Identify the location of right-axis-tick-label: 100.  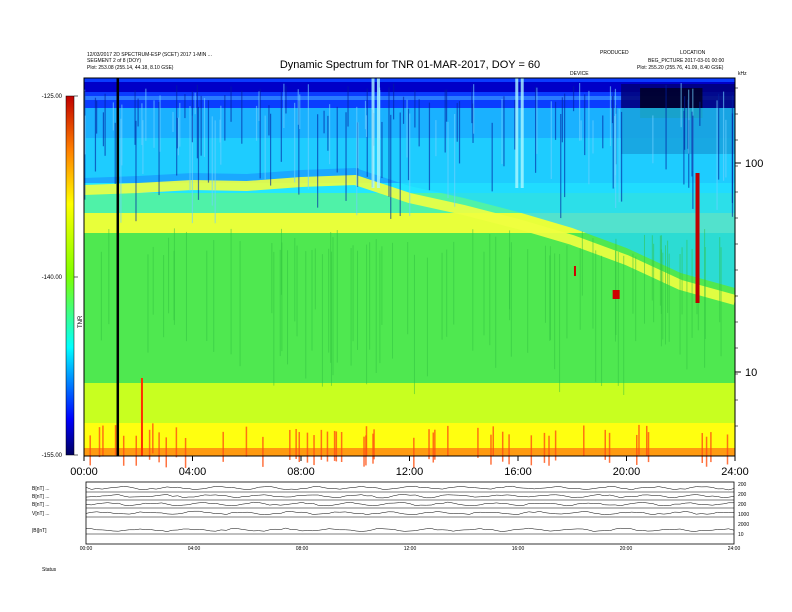
(754, 164).